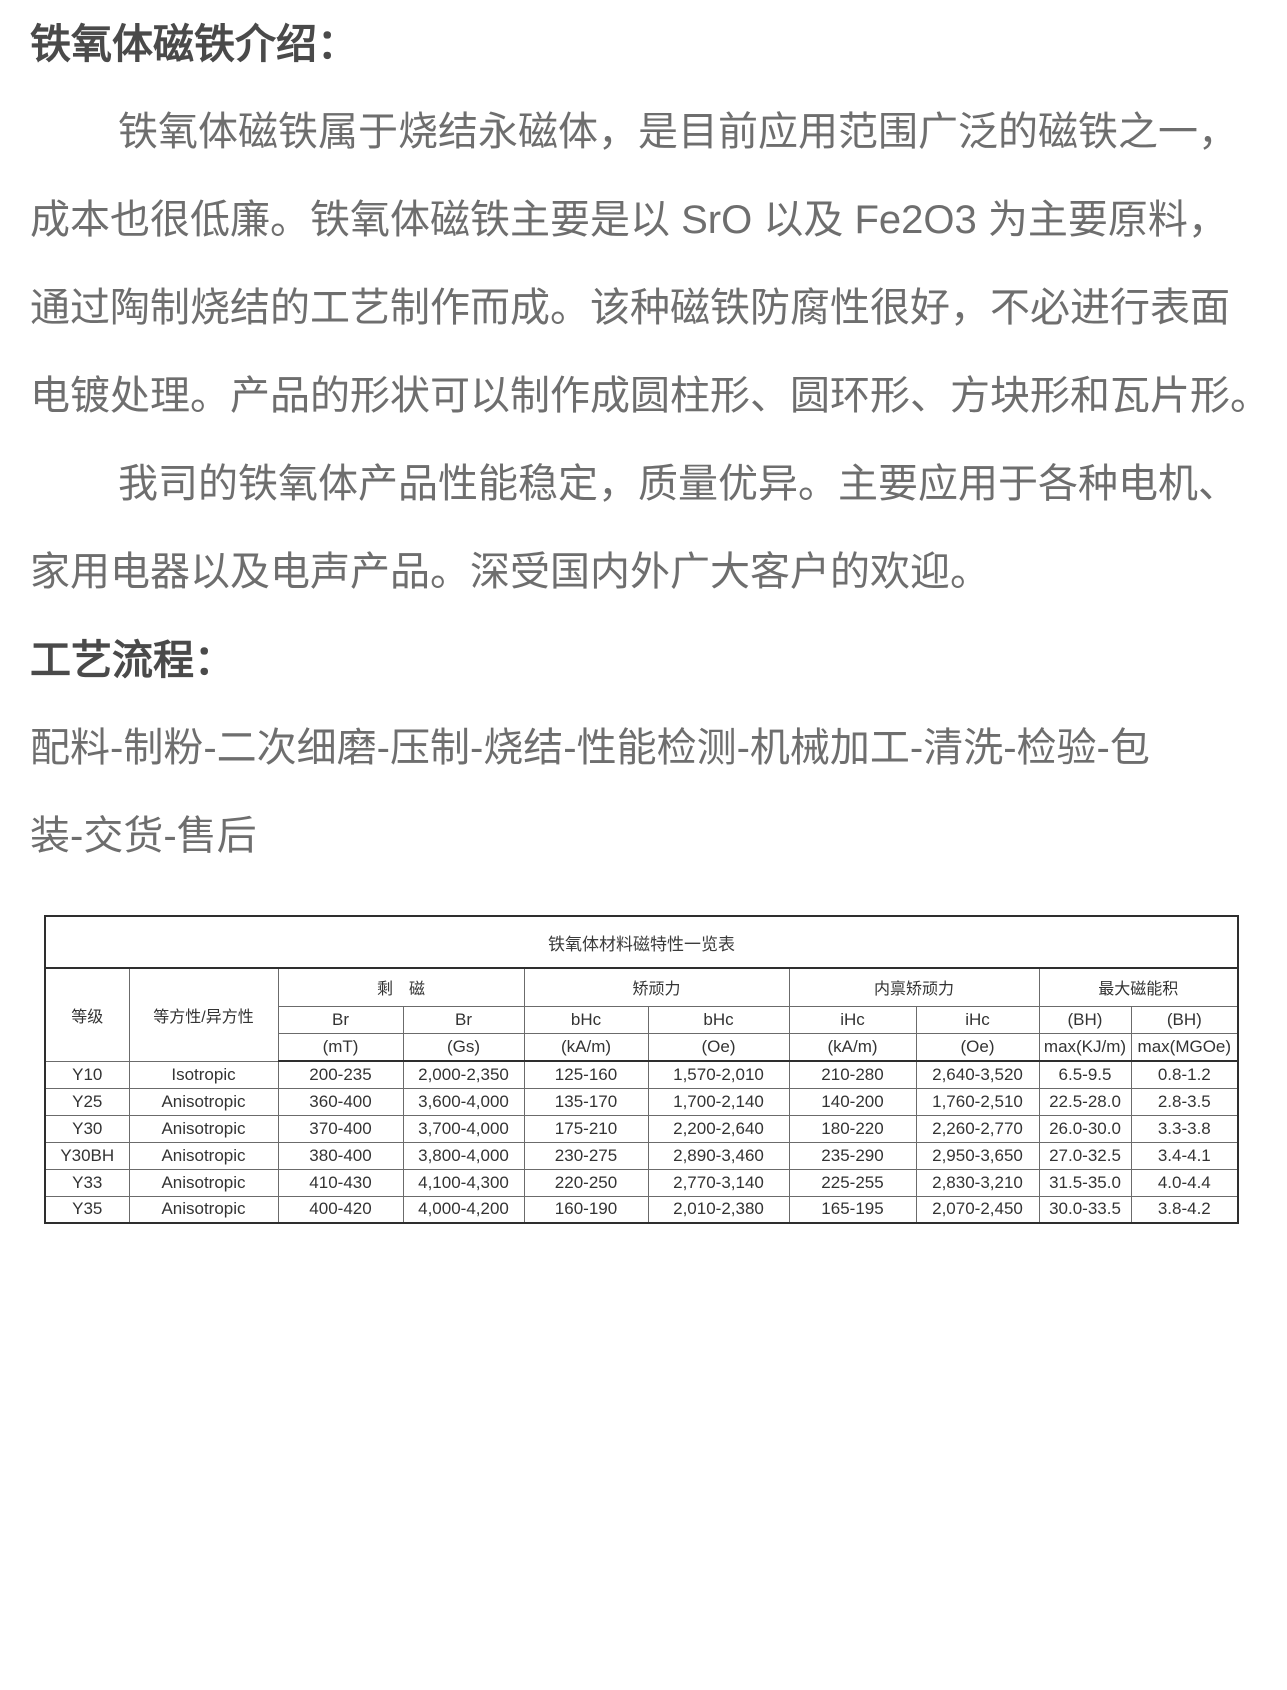 The width and height of the screenshot is (1287, 1690). Describe the element at coordinates (656, 987) in the screenshot. I see `column-group-coercivity: 矫顽力` at that location.